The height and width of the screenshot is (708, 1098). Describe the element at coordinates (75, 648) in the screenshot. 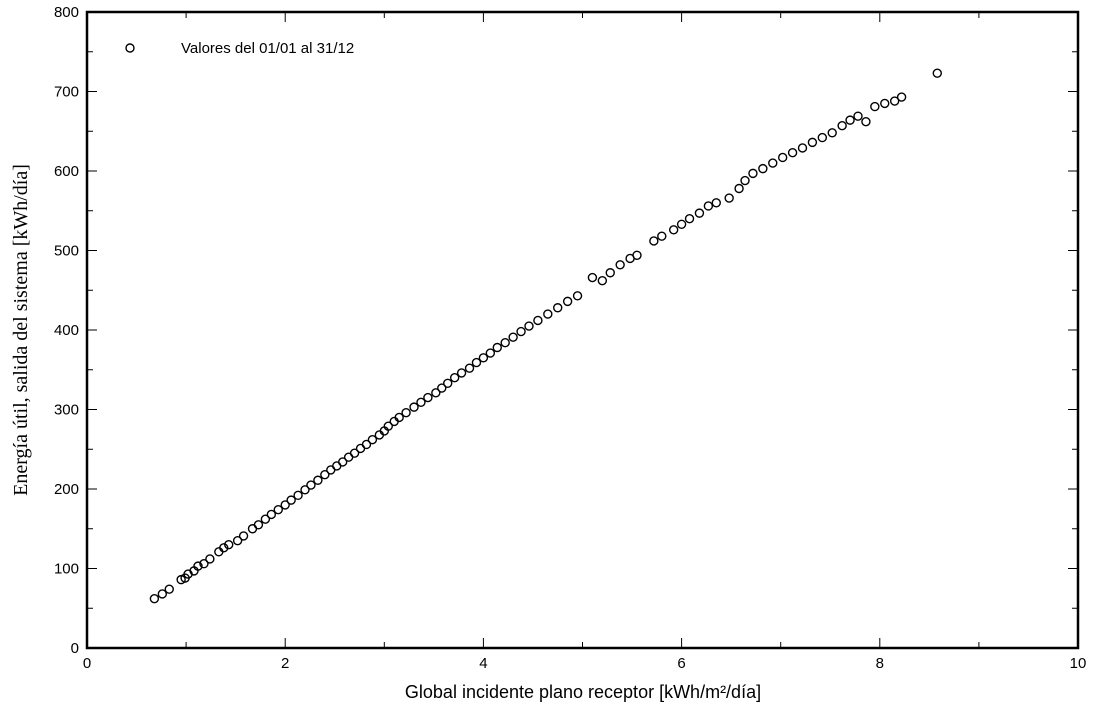

I see `y-tick-label: 0` at that location.